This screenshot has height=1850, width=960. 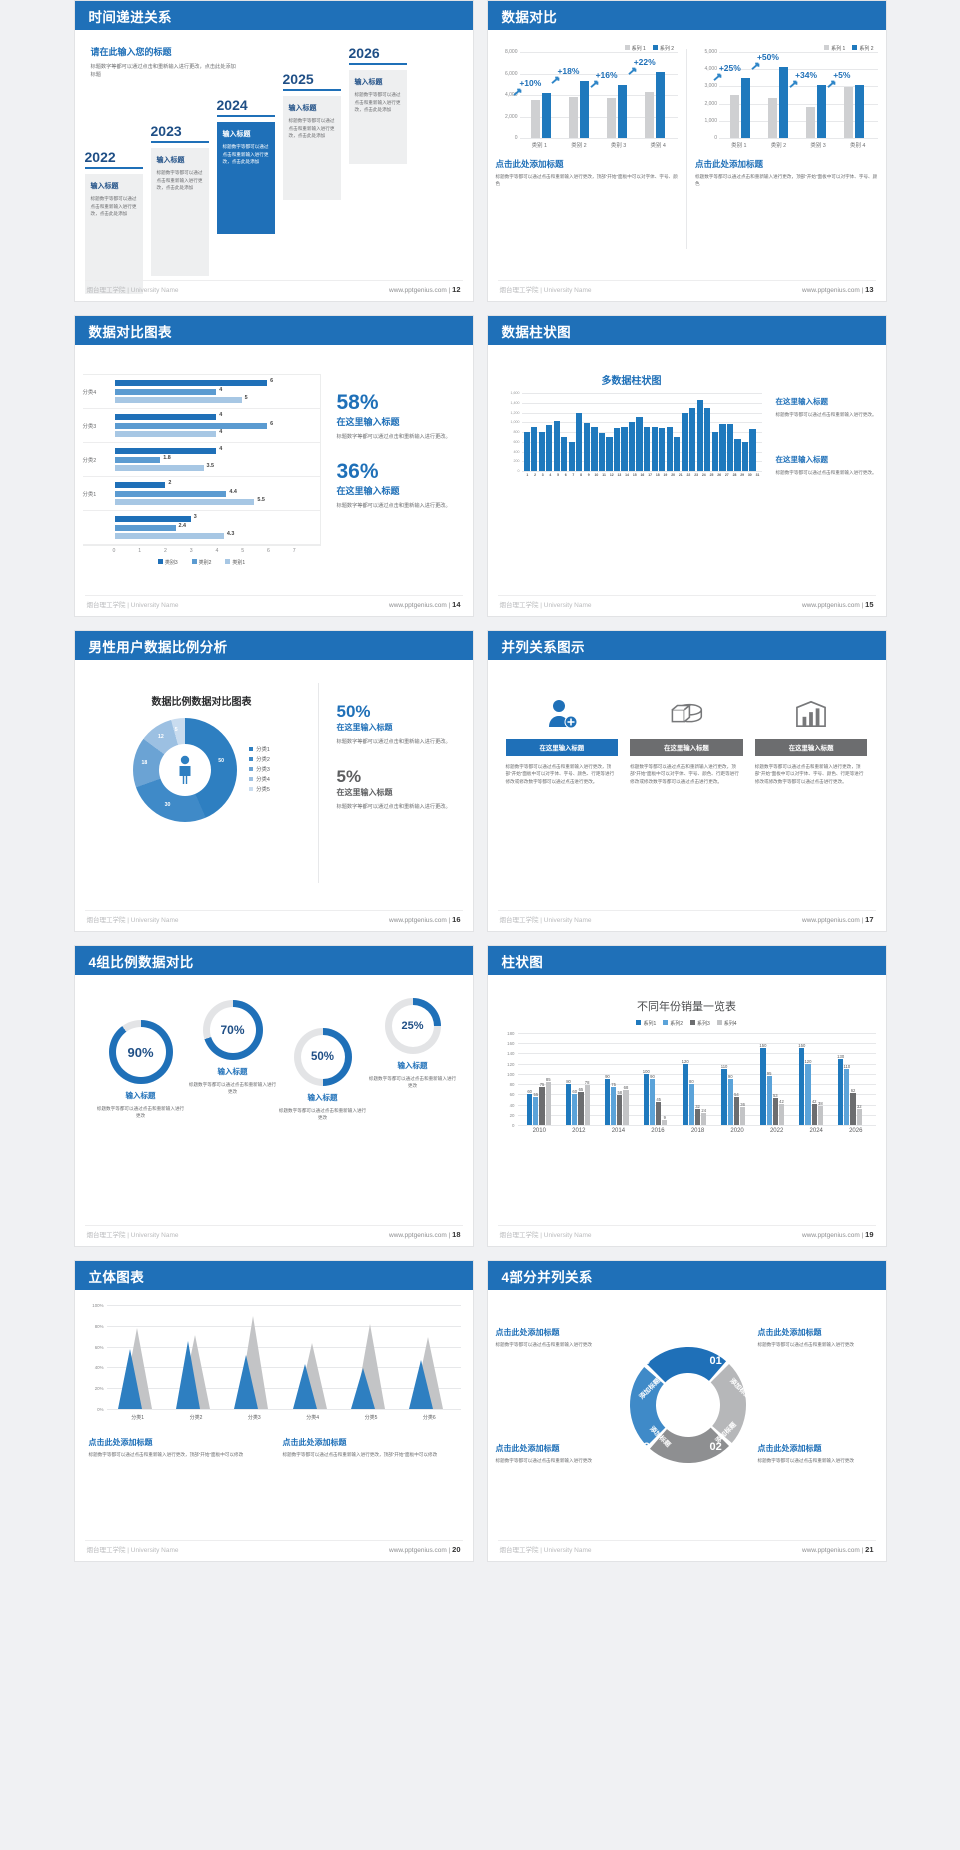 What do you see at coordinates (626, 1105) in the screenshot?
I see `bar: 68` at bounding box center [626, 1105].